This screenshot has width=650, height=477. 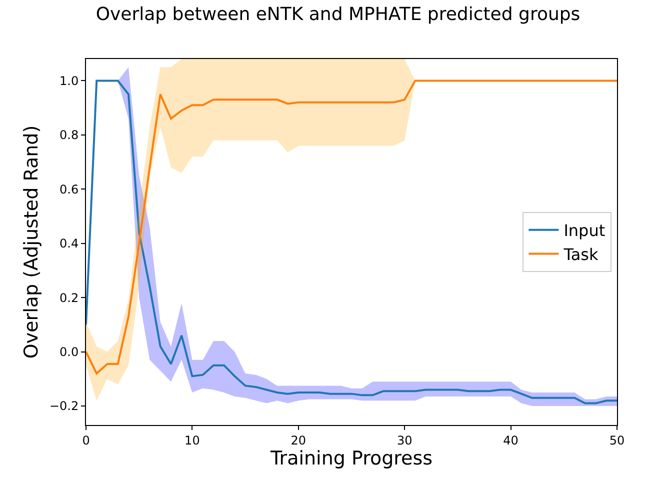 I want to click on x-axis-title: Training Progress, so click(x=351, y=458).